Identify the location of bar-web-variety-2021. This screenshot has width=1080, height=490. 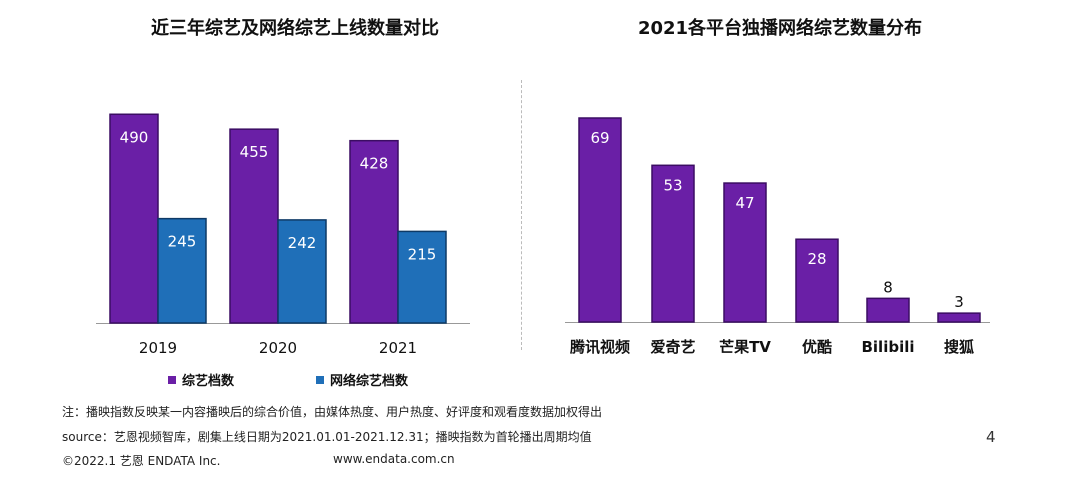
(422, 277).